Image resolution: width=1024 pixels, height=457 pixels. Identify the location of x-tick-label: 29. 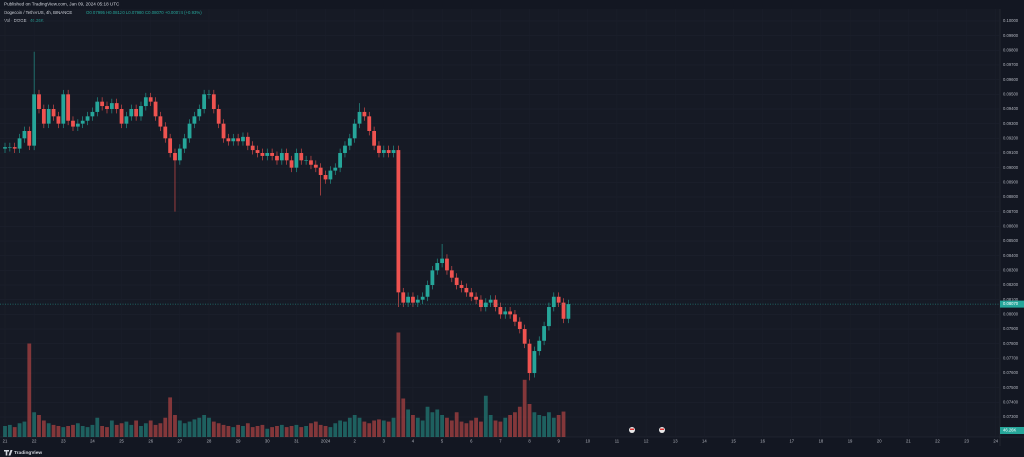
(238, 441).